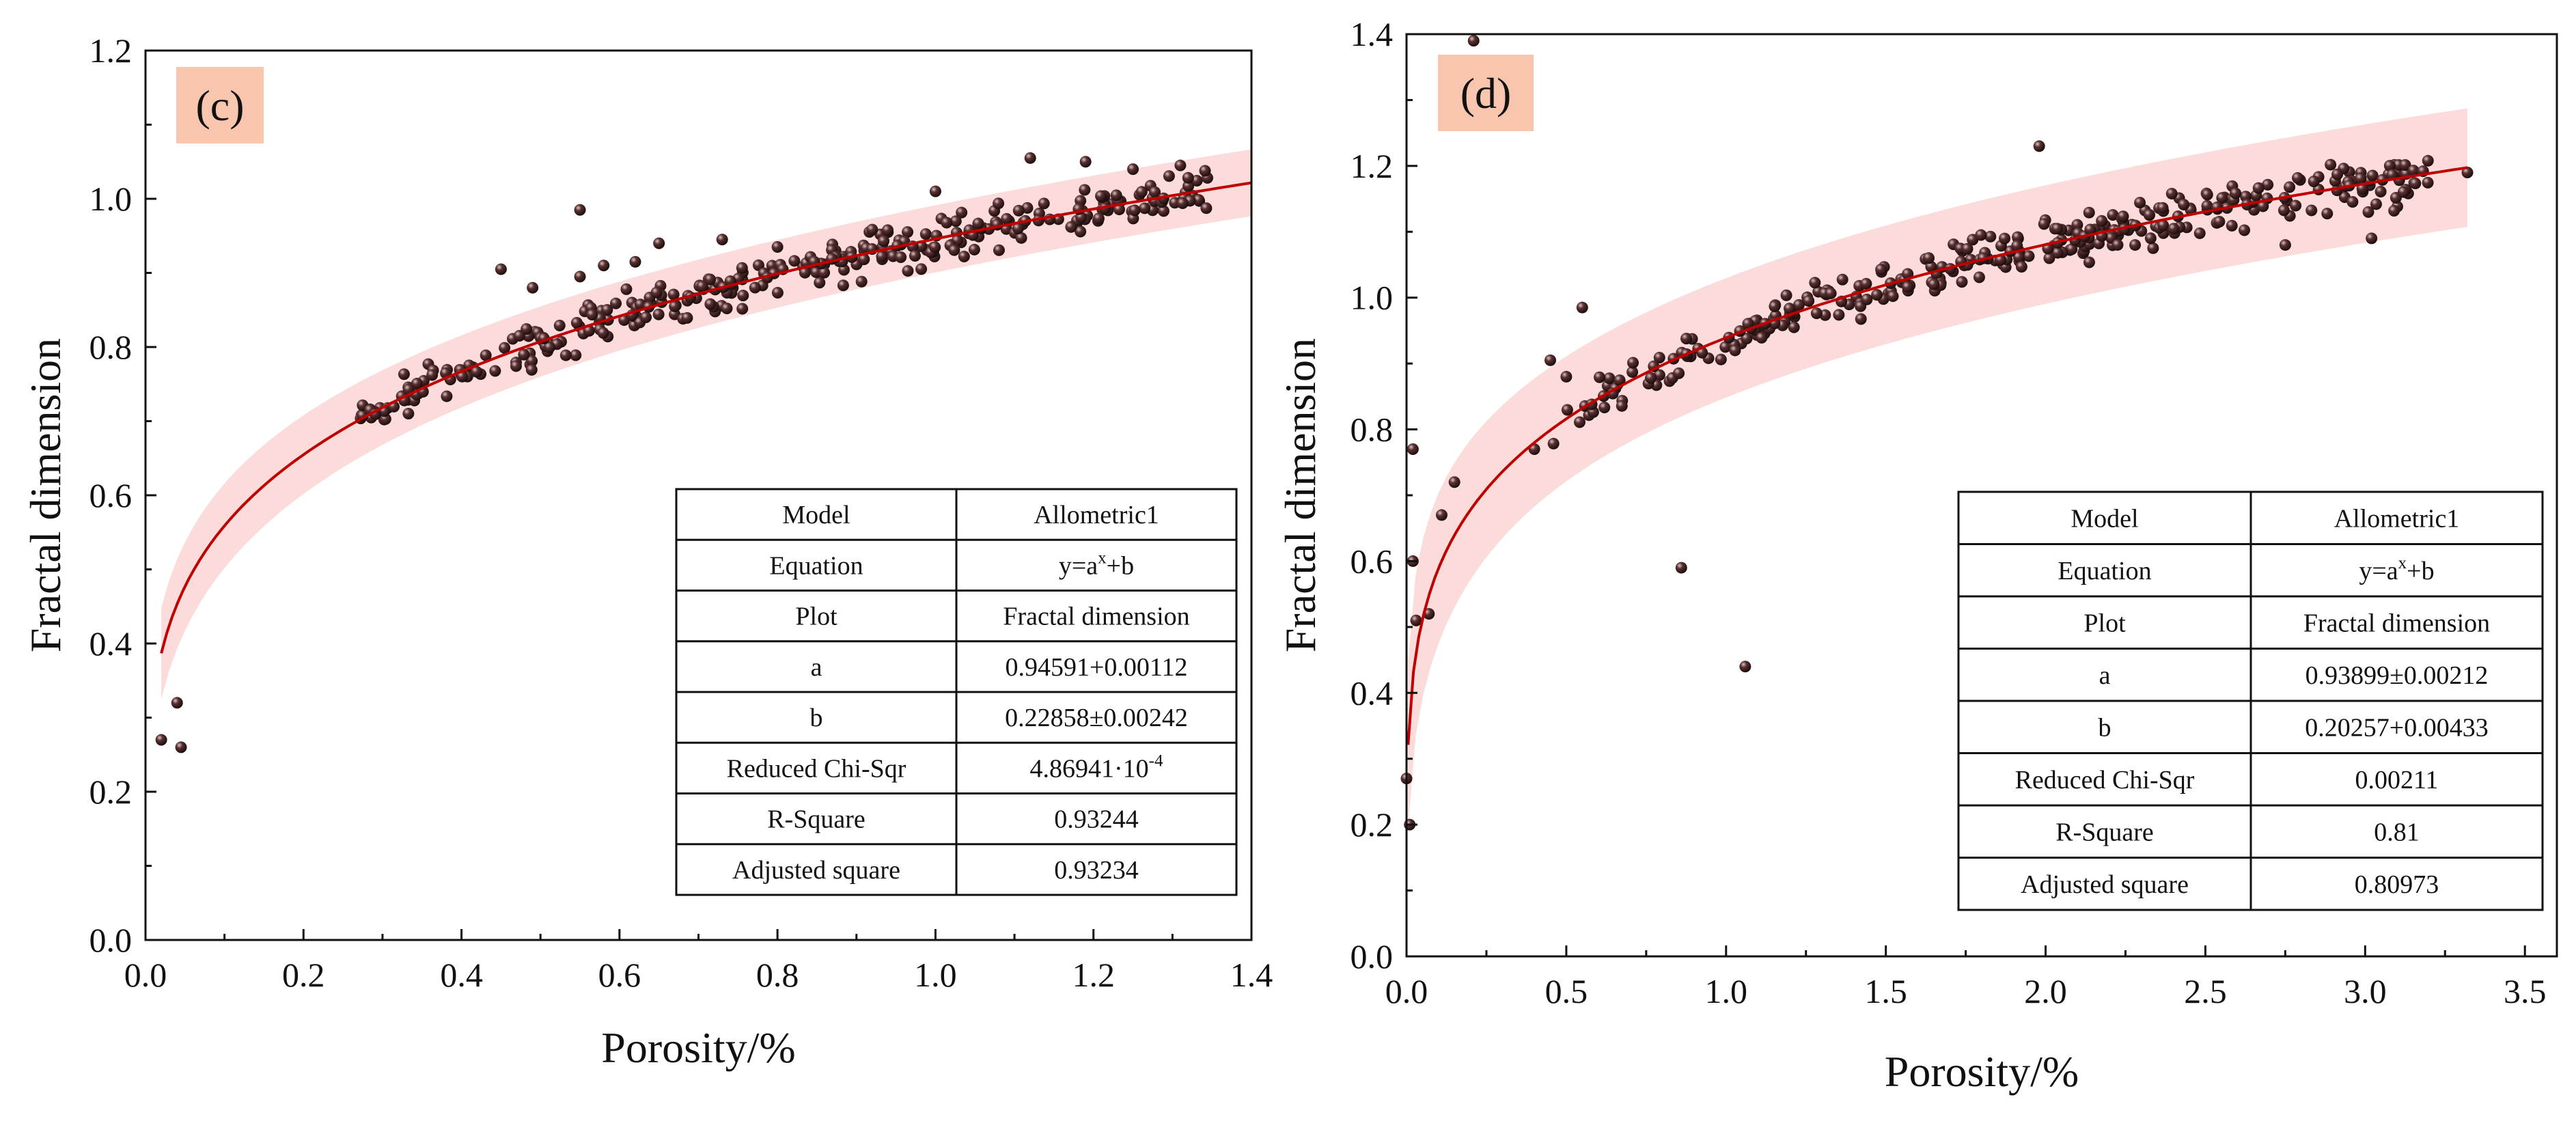 This screenshot has height=1121, width=2576. Describe the element at coordinates (936, 975) in the screenshot. I see `x-tick-label: 1.0` at that location.